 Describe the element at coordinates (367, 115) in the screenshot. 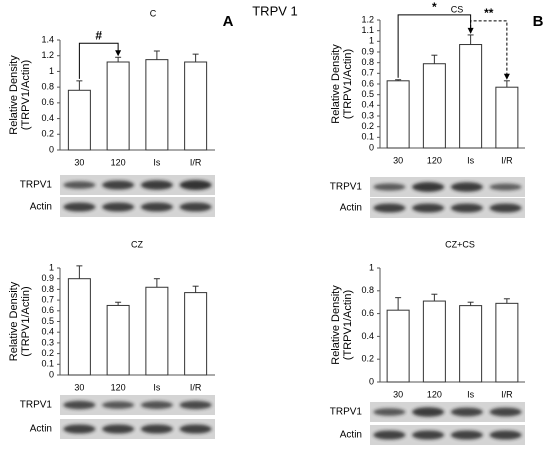

I see `y-tick-label: 0.3` at that location.